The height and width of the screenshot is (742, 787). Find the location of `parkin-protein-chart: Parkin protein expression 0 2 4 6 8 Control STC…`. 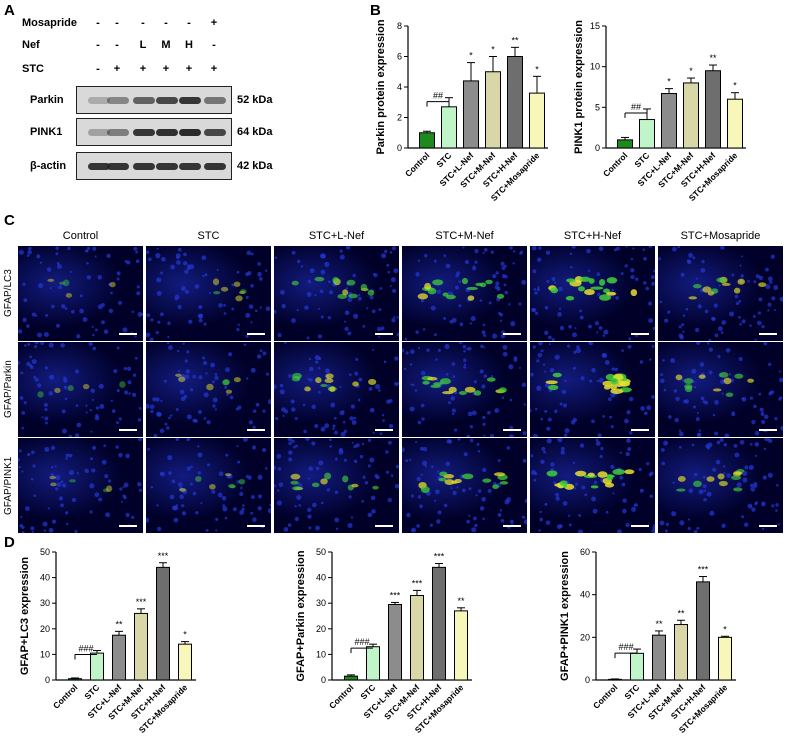

parkin-protein-chart: Parkin protein expression 0 2 4 6 8 Control STC… is located at coordinates (461, 111).